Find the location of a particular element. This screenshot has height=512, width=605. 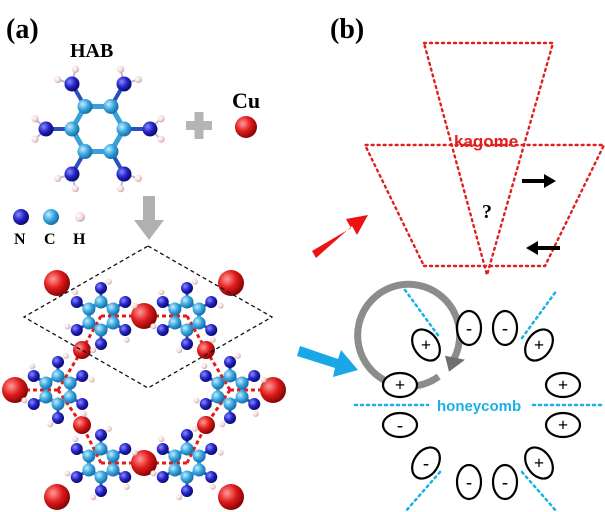

panel-a-label: (a) is located at coordinates (22, 29).